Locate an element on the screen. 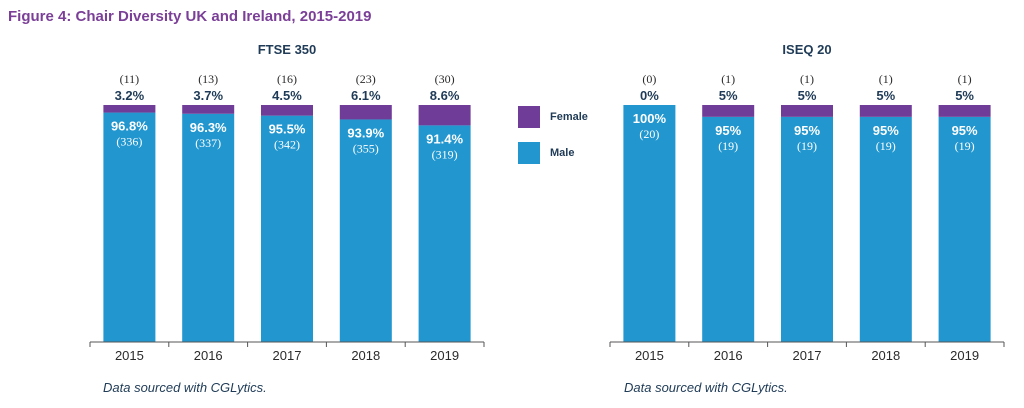 This screenshot has height=408, width=1024. iseq-female-count-2016: (1) is located at coordinates (728, 79).